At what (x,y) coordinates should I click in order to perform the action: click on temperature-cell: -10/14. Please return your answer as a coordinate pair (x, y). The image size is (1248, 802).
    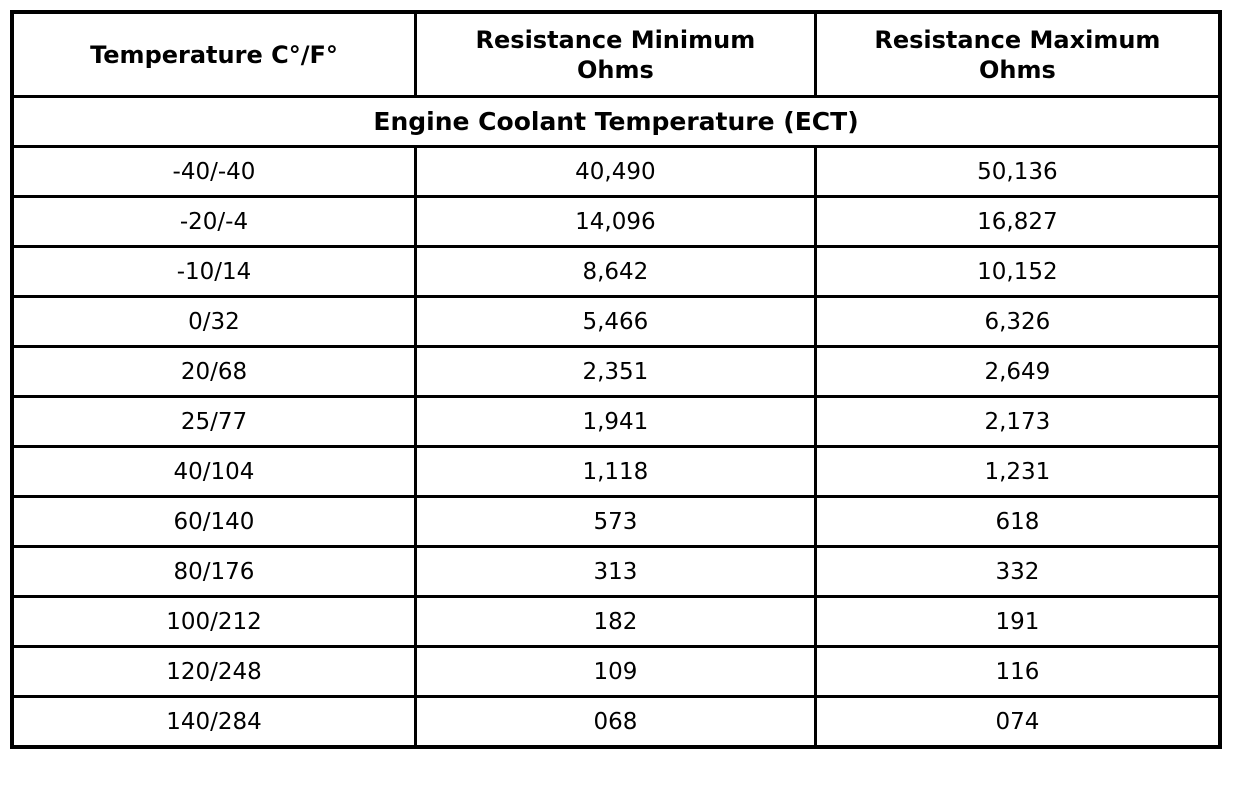
    Looking at the image, I should click on (213, 271).